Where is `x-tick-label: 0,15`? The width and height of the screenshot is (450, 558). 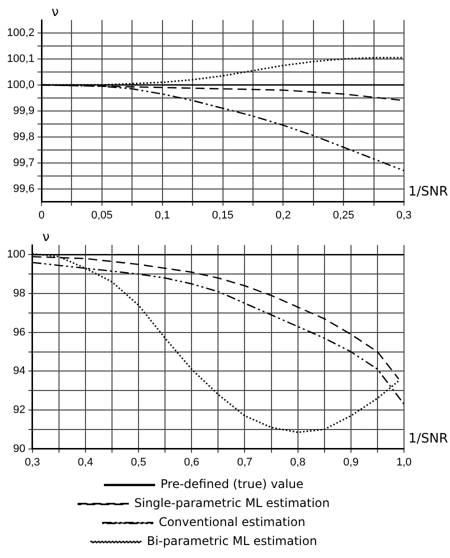 x-tick-label: 0,15 is located at coordinates (223, 215).